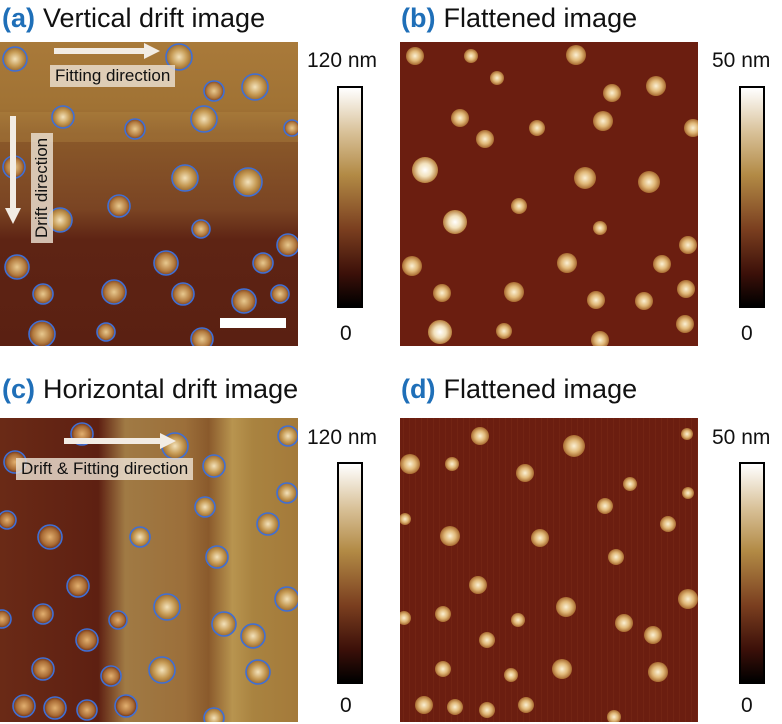 This screenshot has width=782, height=724. I want to click on colorbar-d, so click(752, 573).